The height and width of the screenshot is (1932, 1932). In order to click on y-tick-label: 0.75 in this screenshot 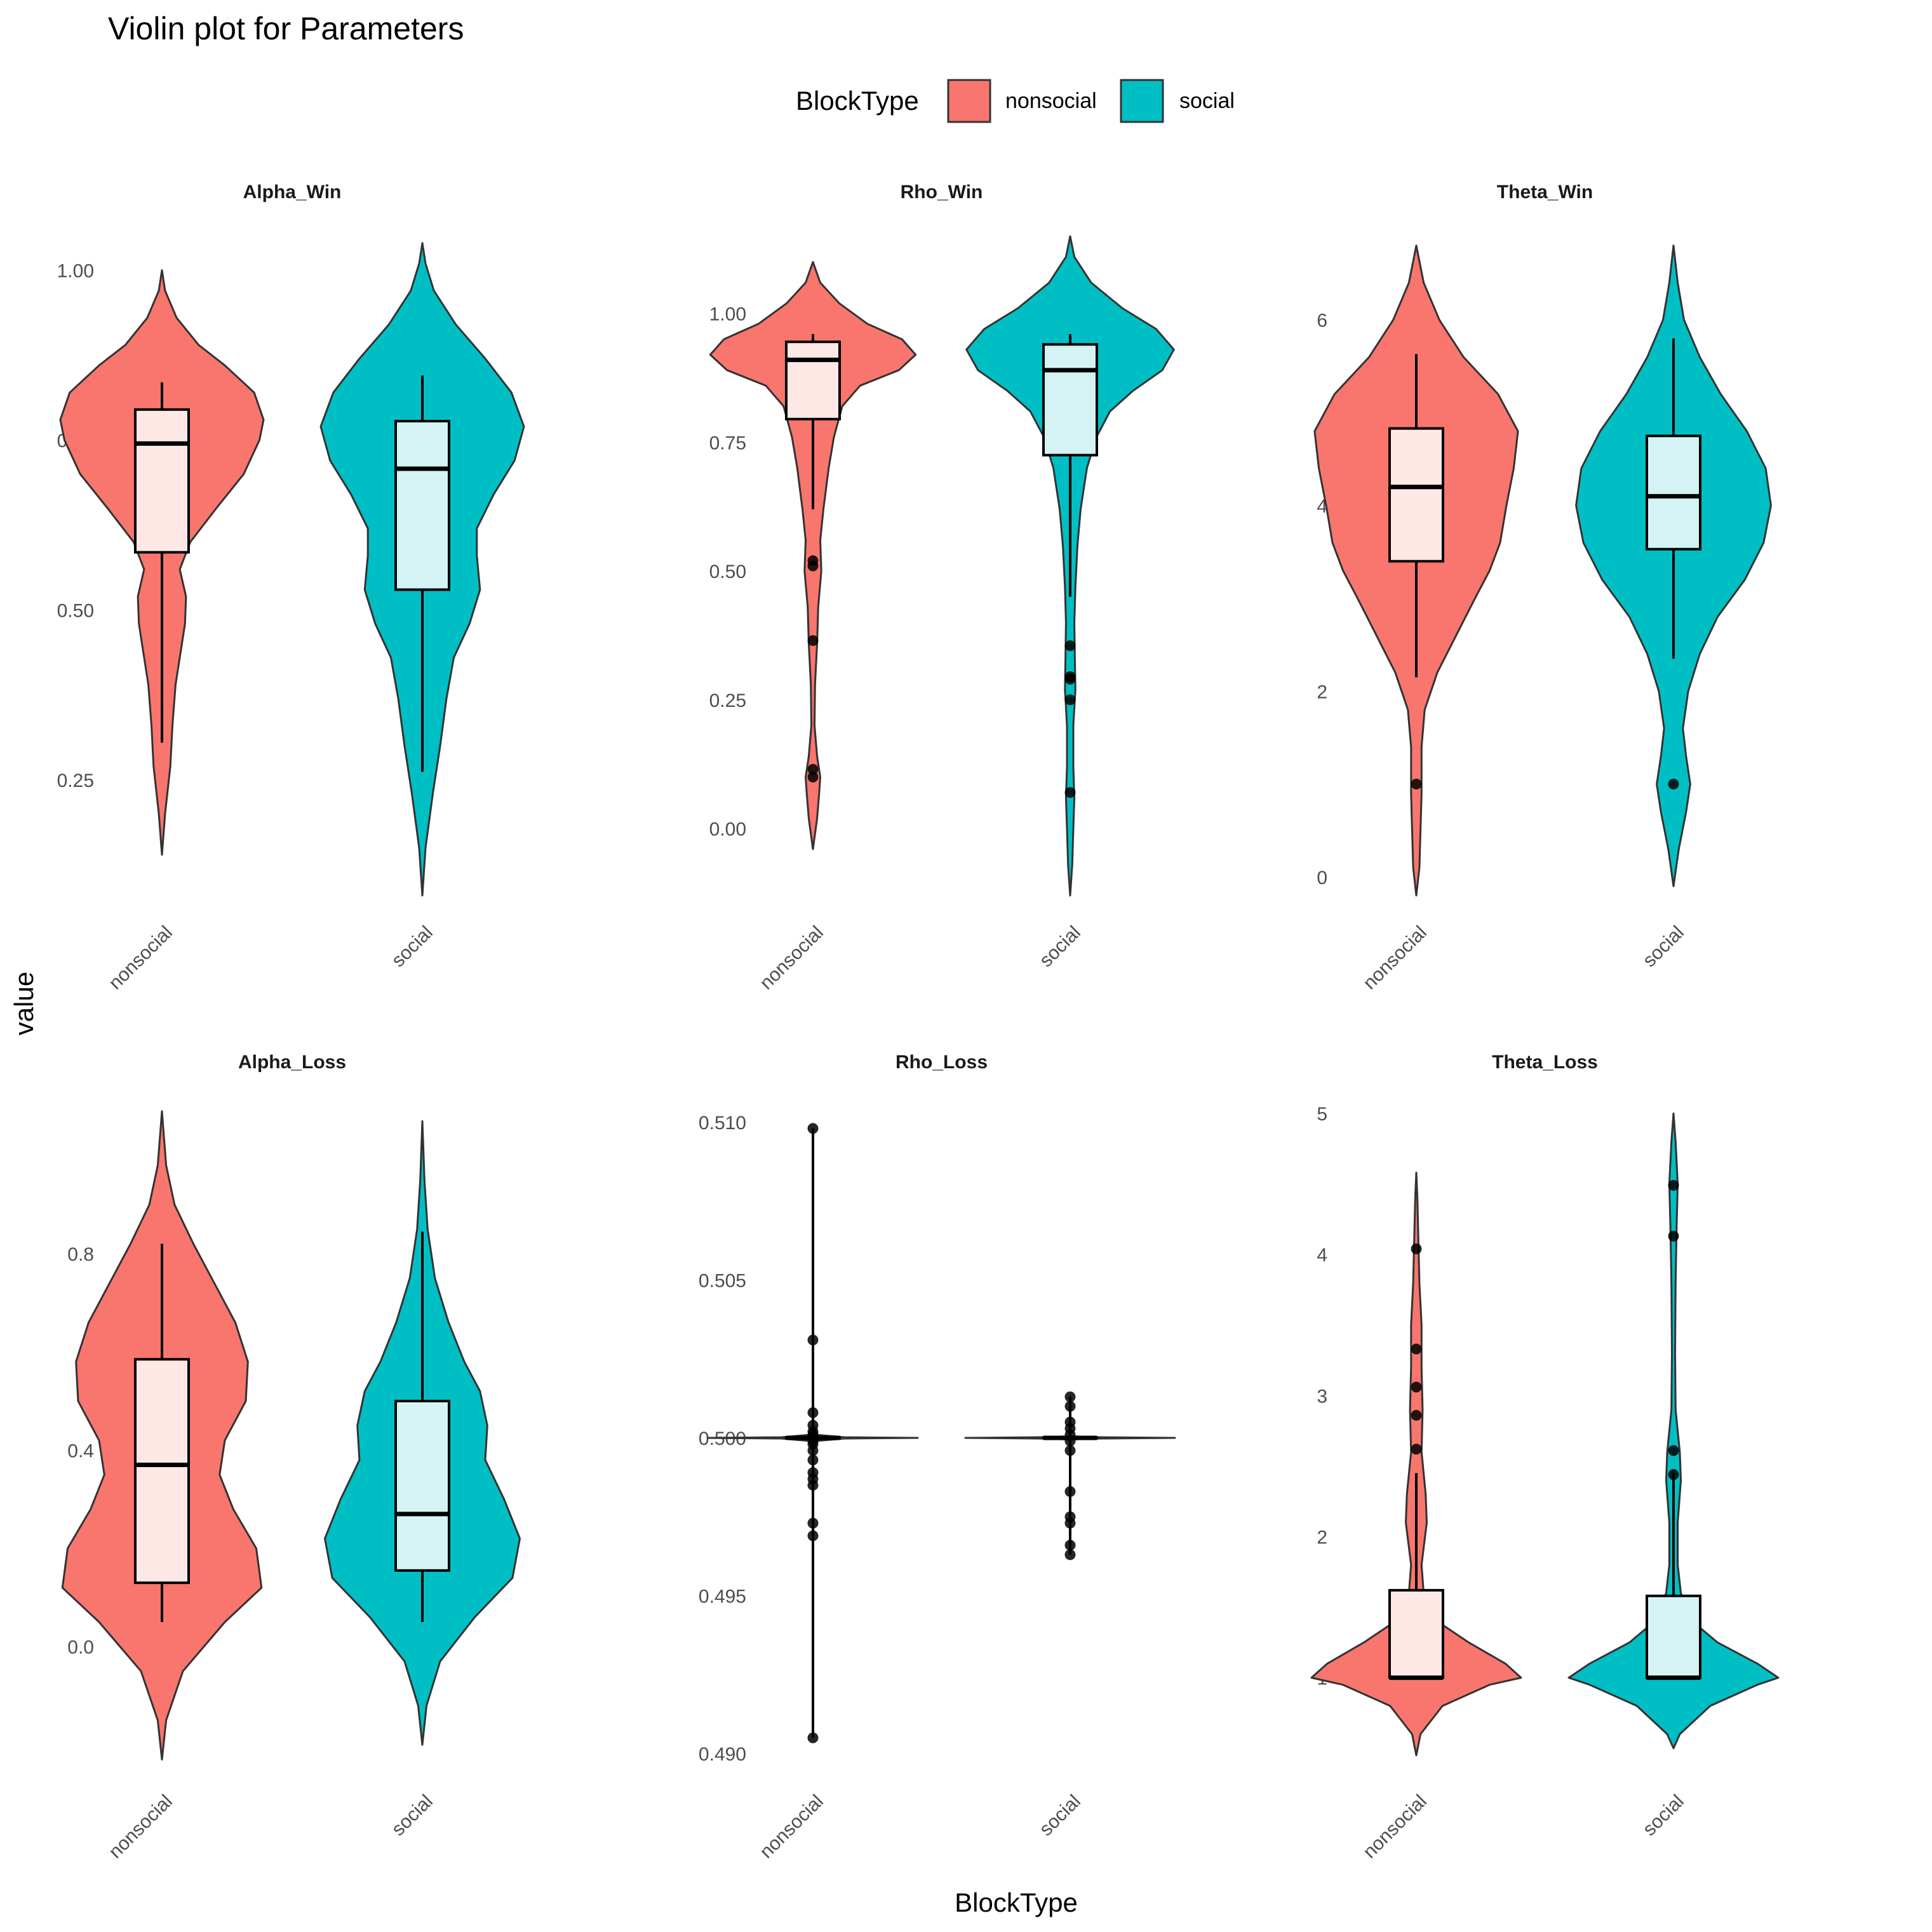, I will do `click(727, 443)`.